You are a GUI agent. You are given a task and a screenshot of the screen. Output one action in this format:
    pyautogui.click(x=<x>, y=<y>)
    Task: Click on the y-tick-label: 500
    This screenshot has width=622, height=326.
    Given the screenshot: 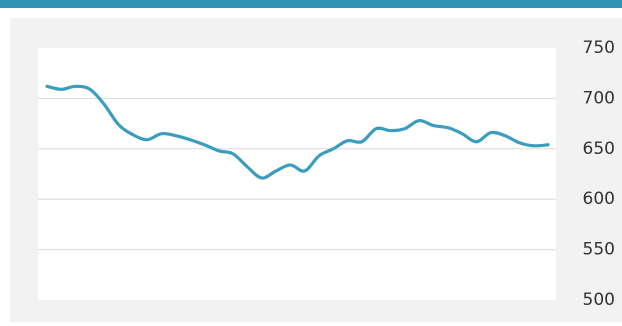 What is the action you would take?
    pyautogui.click(x=599, y=300)
    